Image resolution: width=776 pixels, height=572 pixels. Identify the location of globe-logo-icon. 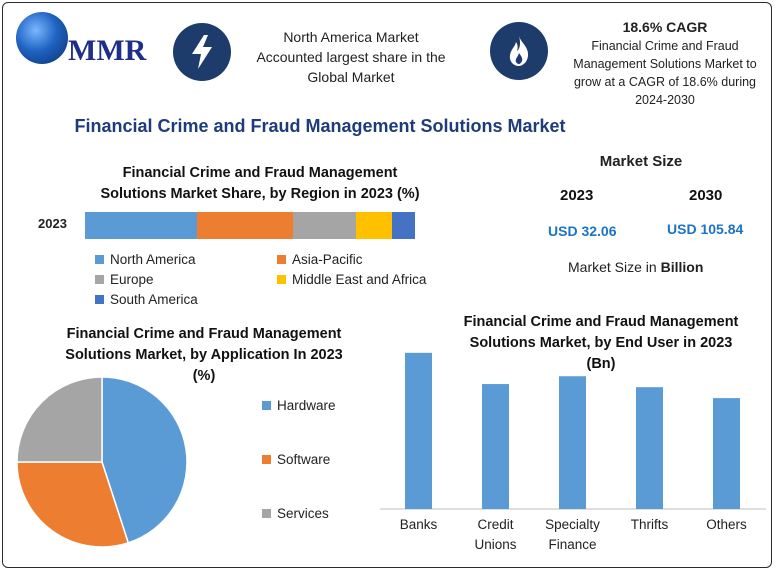
(42, 38).